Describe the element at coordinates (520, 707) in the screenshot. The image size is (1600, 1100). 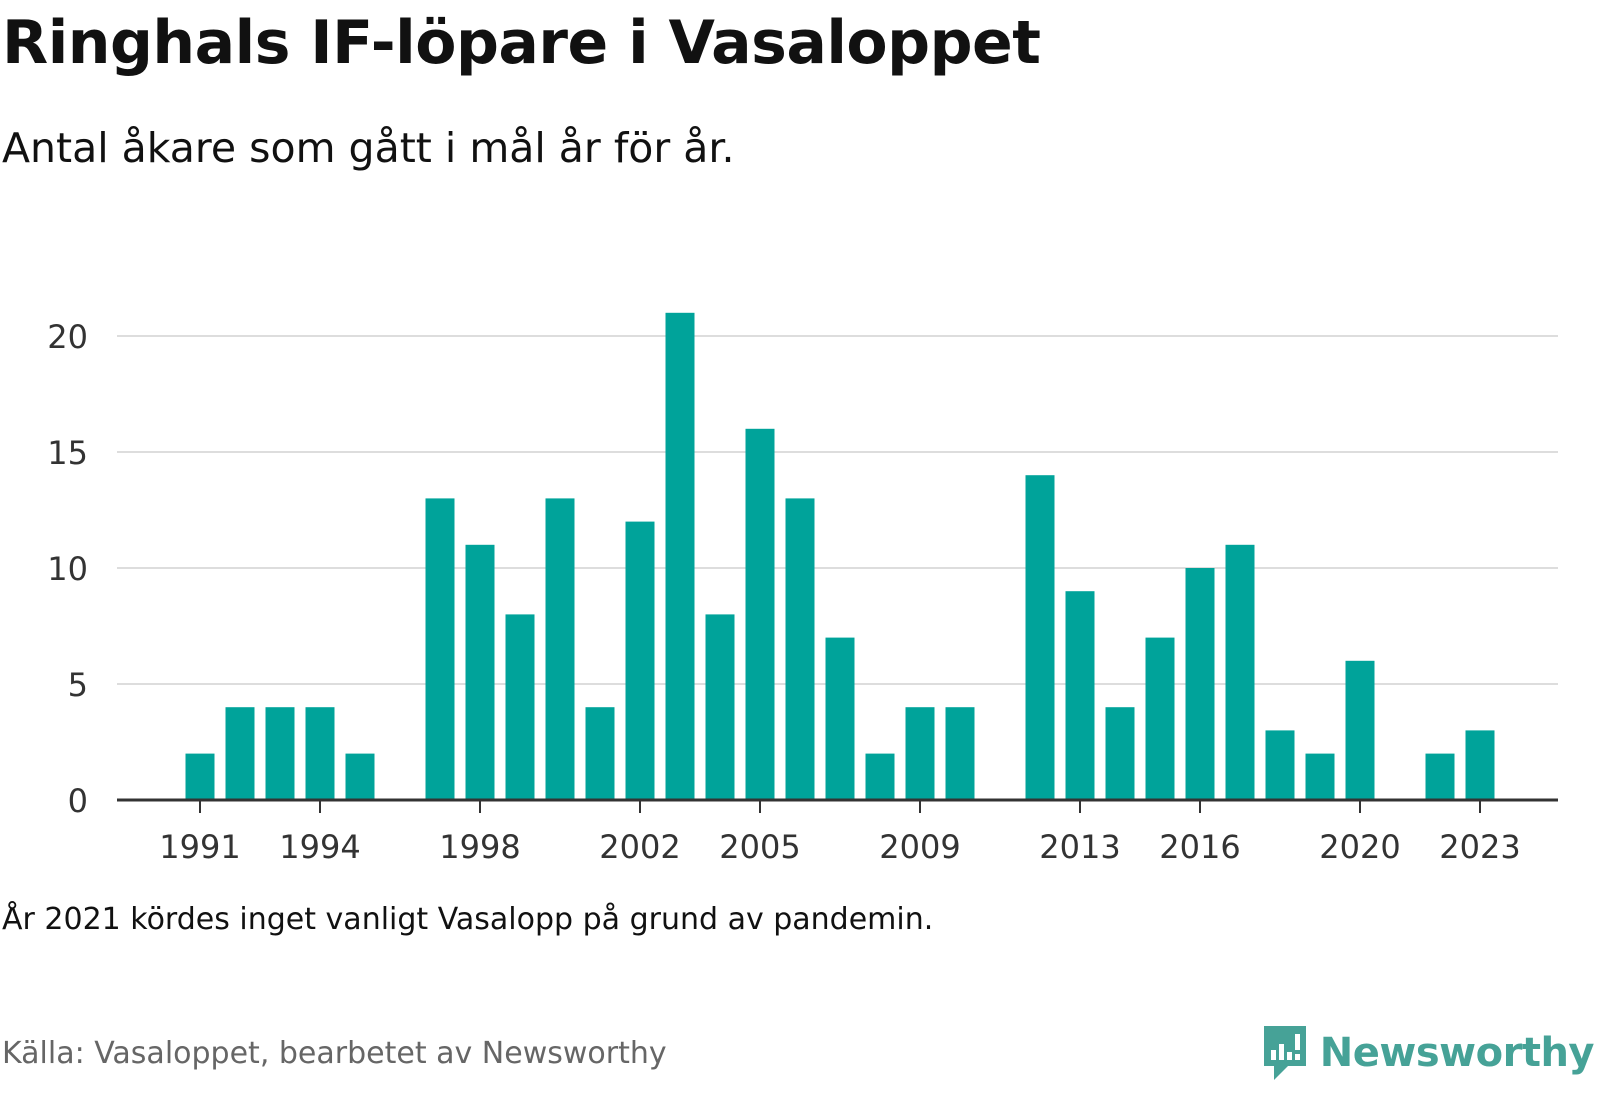
I see `bar-1999` at that location.